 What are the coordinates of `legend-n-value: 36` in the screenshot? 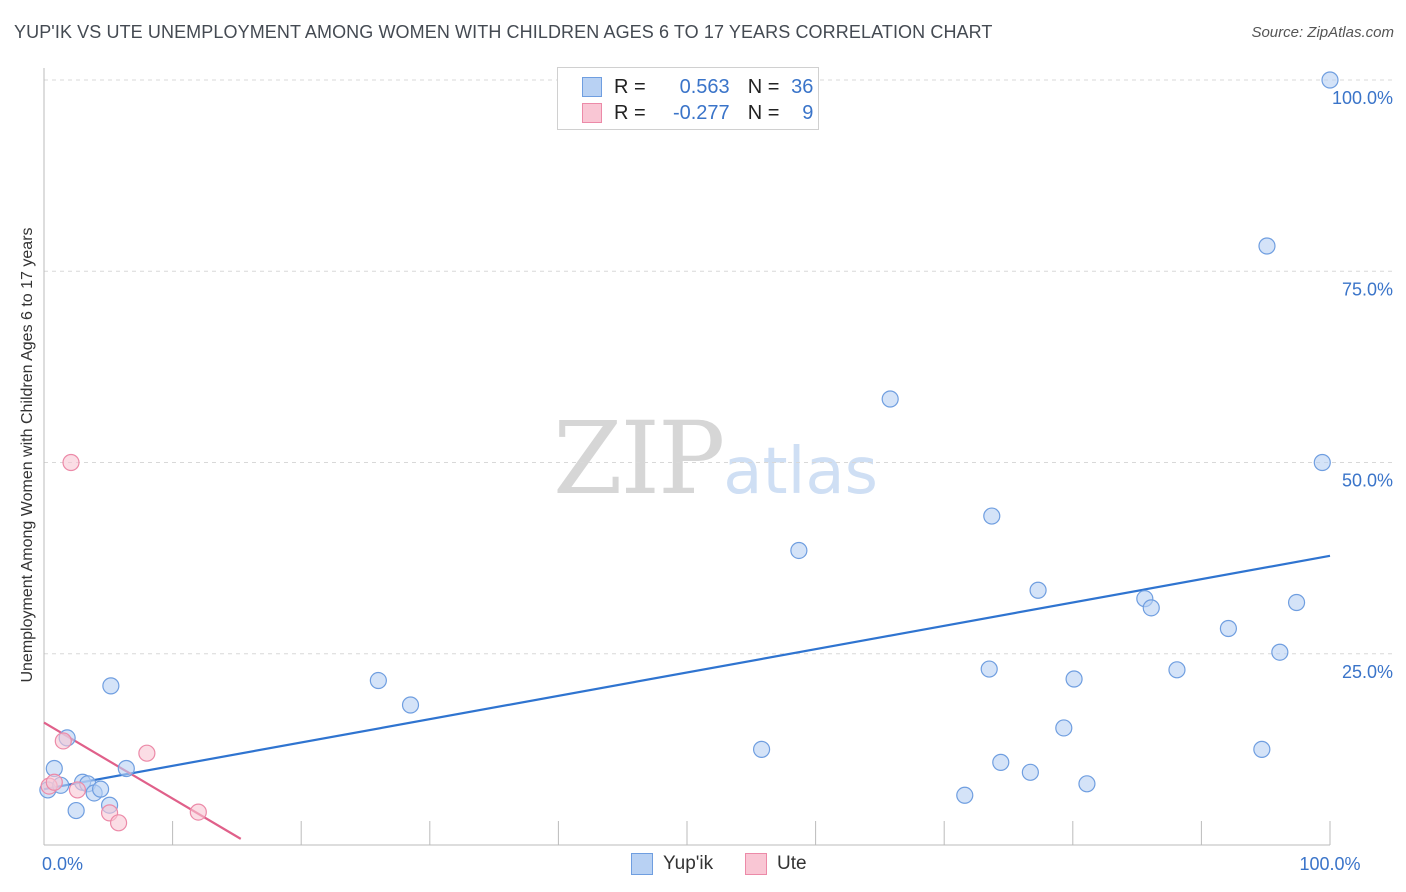 It's located at (802, 86).